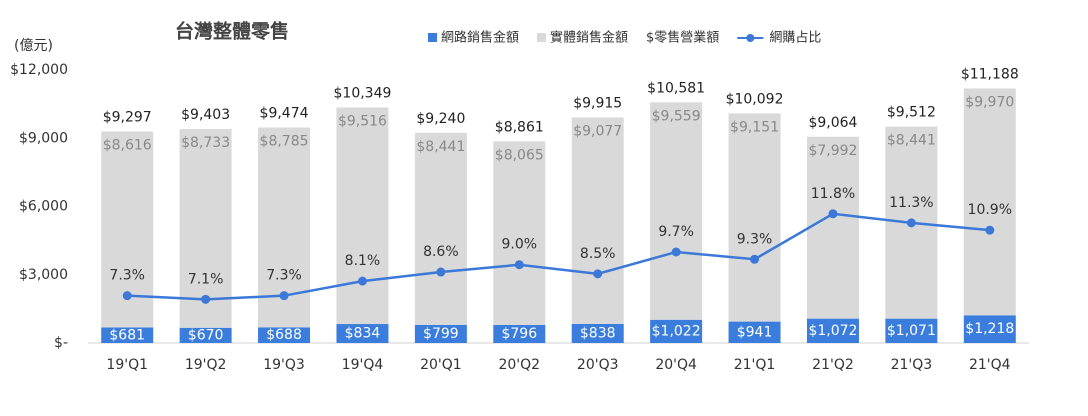  Describe the element at coordinates (911, 203) in the screenshot. I see `line-value-label: 11.3%` at that location.